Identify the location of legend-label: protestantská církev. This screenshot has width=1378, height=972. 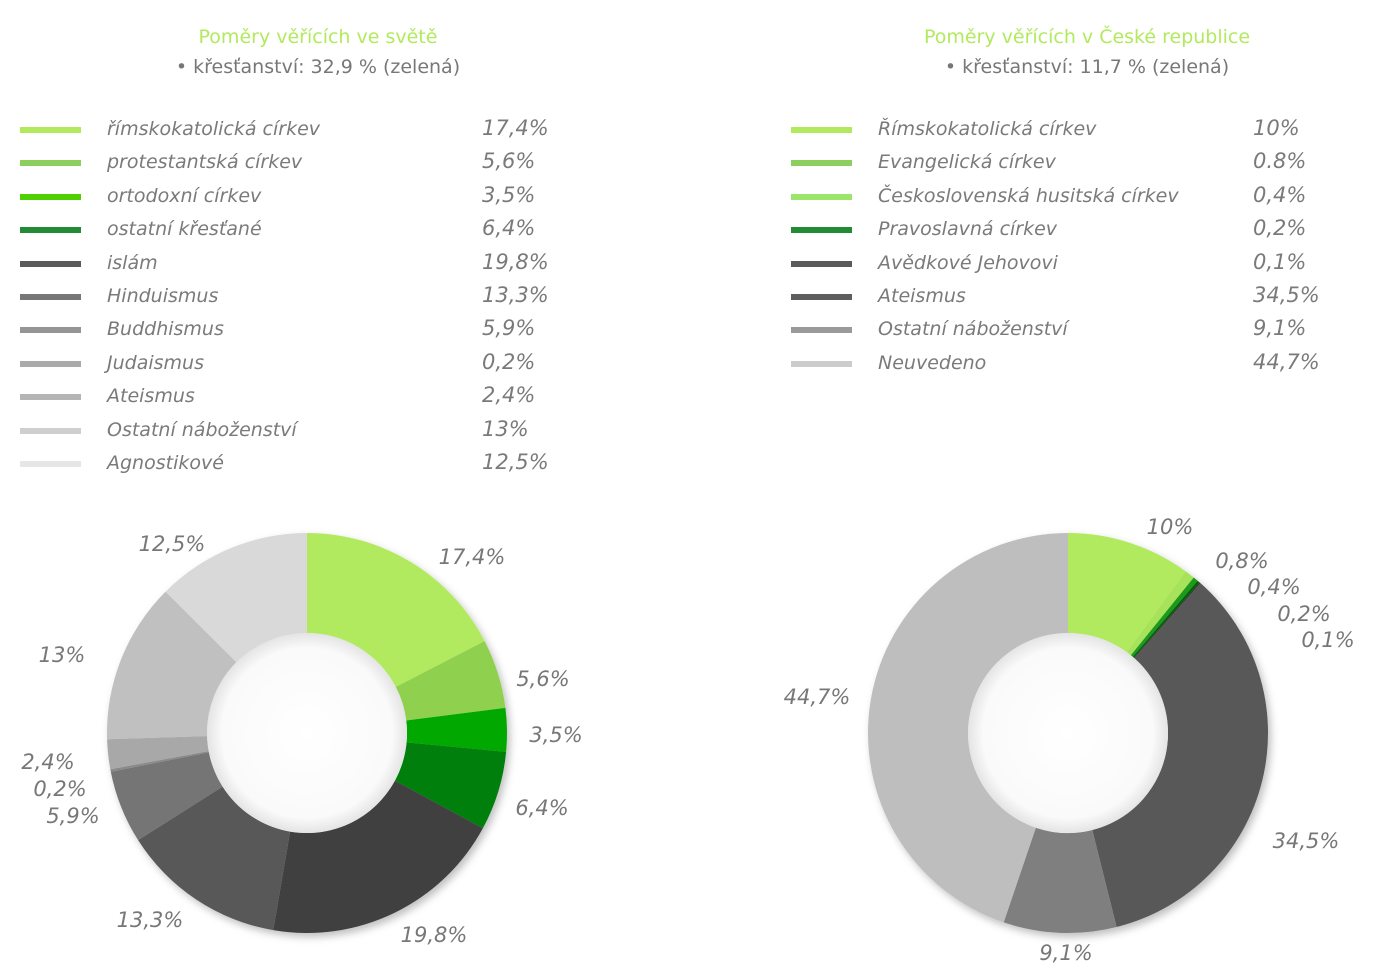
(205, 162).